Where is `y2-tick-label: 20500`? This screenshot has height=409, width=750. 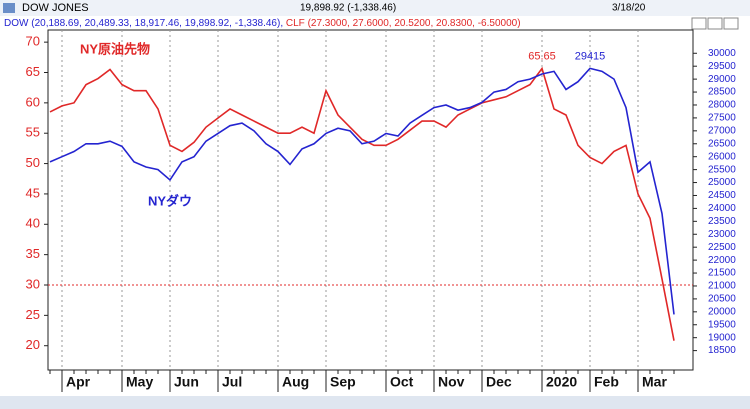 y2-tick-label: 20500 is located at coordinates (722, 299).